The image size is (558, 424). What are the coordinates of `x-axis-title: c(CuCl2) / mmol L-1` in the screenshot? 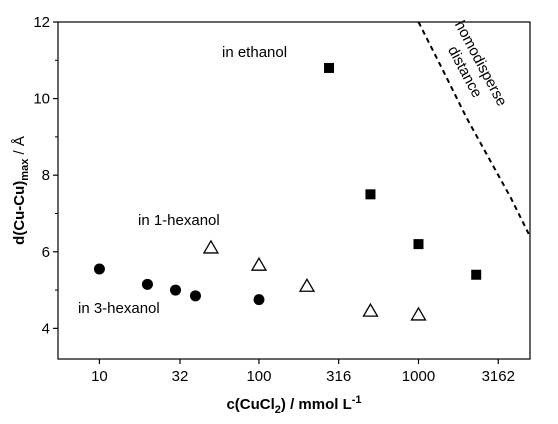 It's located at (293, 405).